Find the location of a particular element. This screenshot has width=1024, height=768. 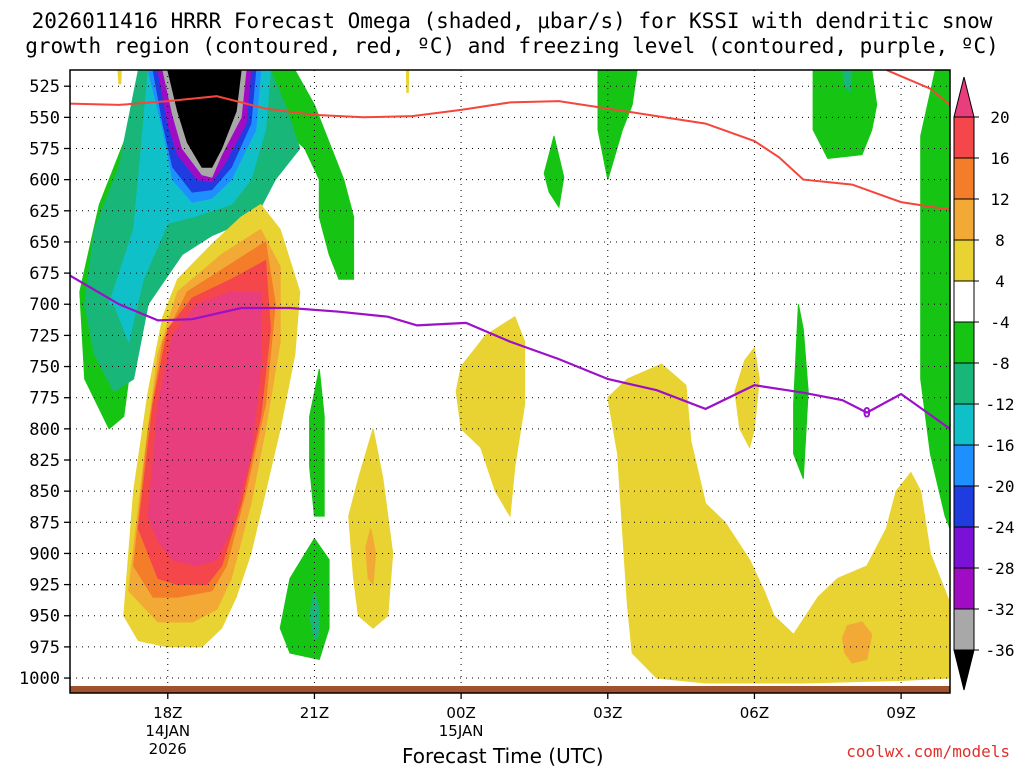

colorbar-label: -36 is located at coordinates (1000, 650).